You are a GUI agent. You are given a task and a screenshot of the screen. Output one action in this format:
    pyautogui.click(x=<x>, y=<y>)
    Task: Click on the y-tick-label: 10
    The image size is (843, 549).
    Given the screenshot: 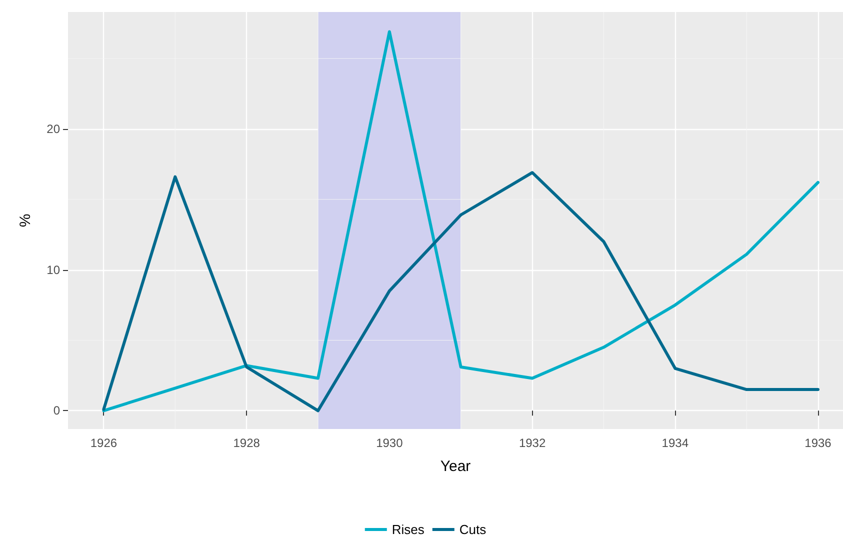 What is the action you would take?
    pyautogui.click(x=53, y=269)
    